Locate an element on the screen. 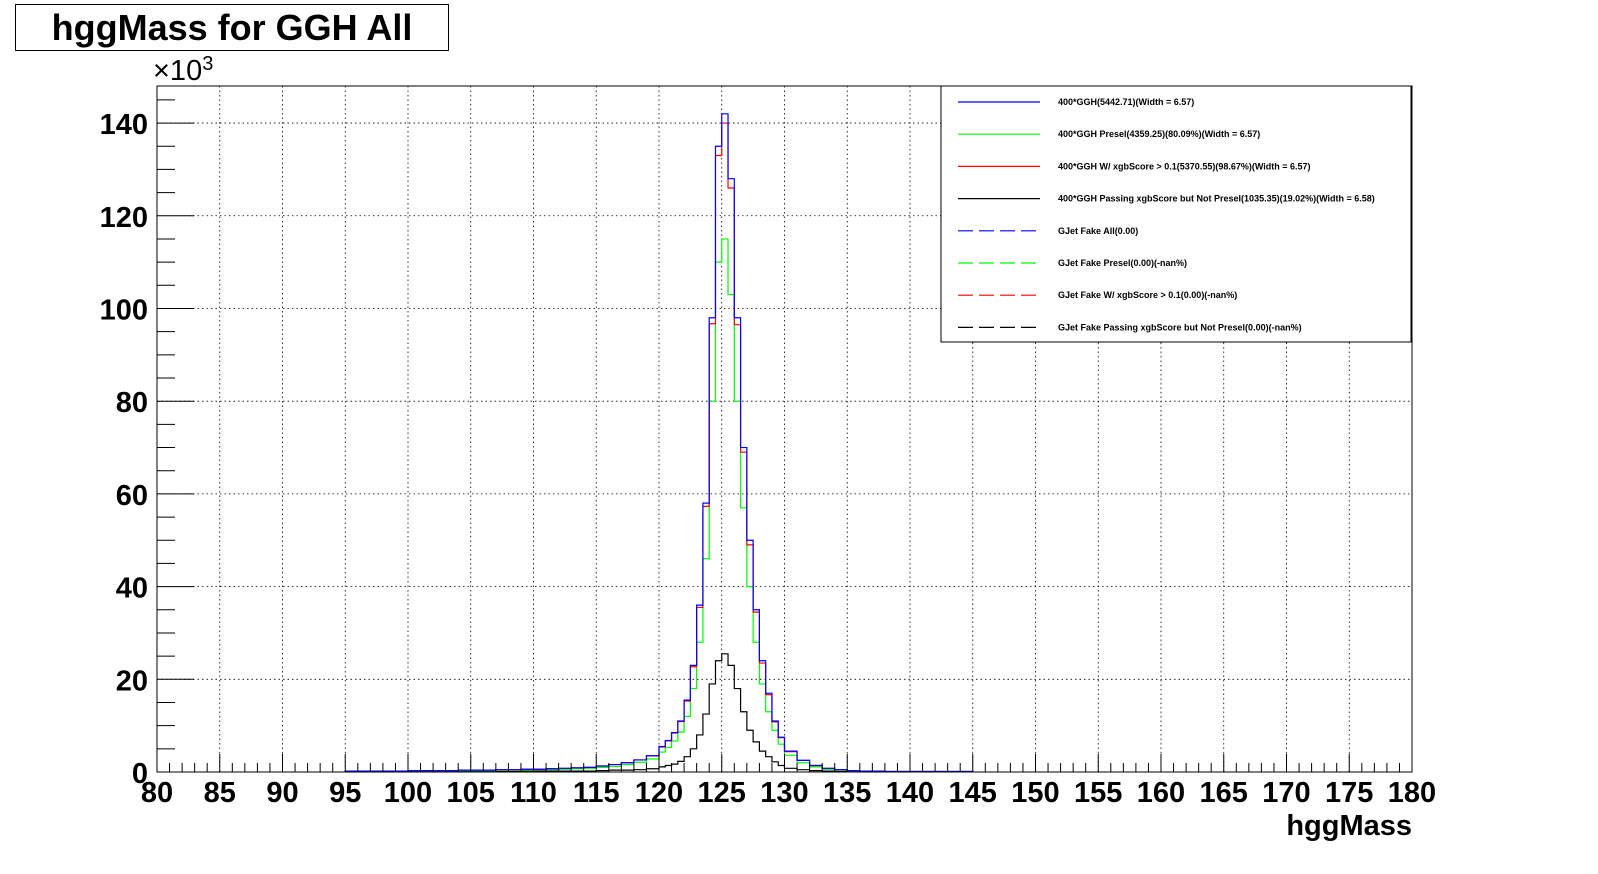 The height and width of the screenshot is (874, 1598). x-tick-label: 150 is located at coordinates (1035, 793).